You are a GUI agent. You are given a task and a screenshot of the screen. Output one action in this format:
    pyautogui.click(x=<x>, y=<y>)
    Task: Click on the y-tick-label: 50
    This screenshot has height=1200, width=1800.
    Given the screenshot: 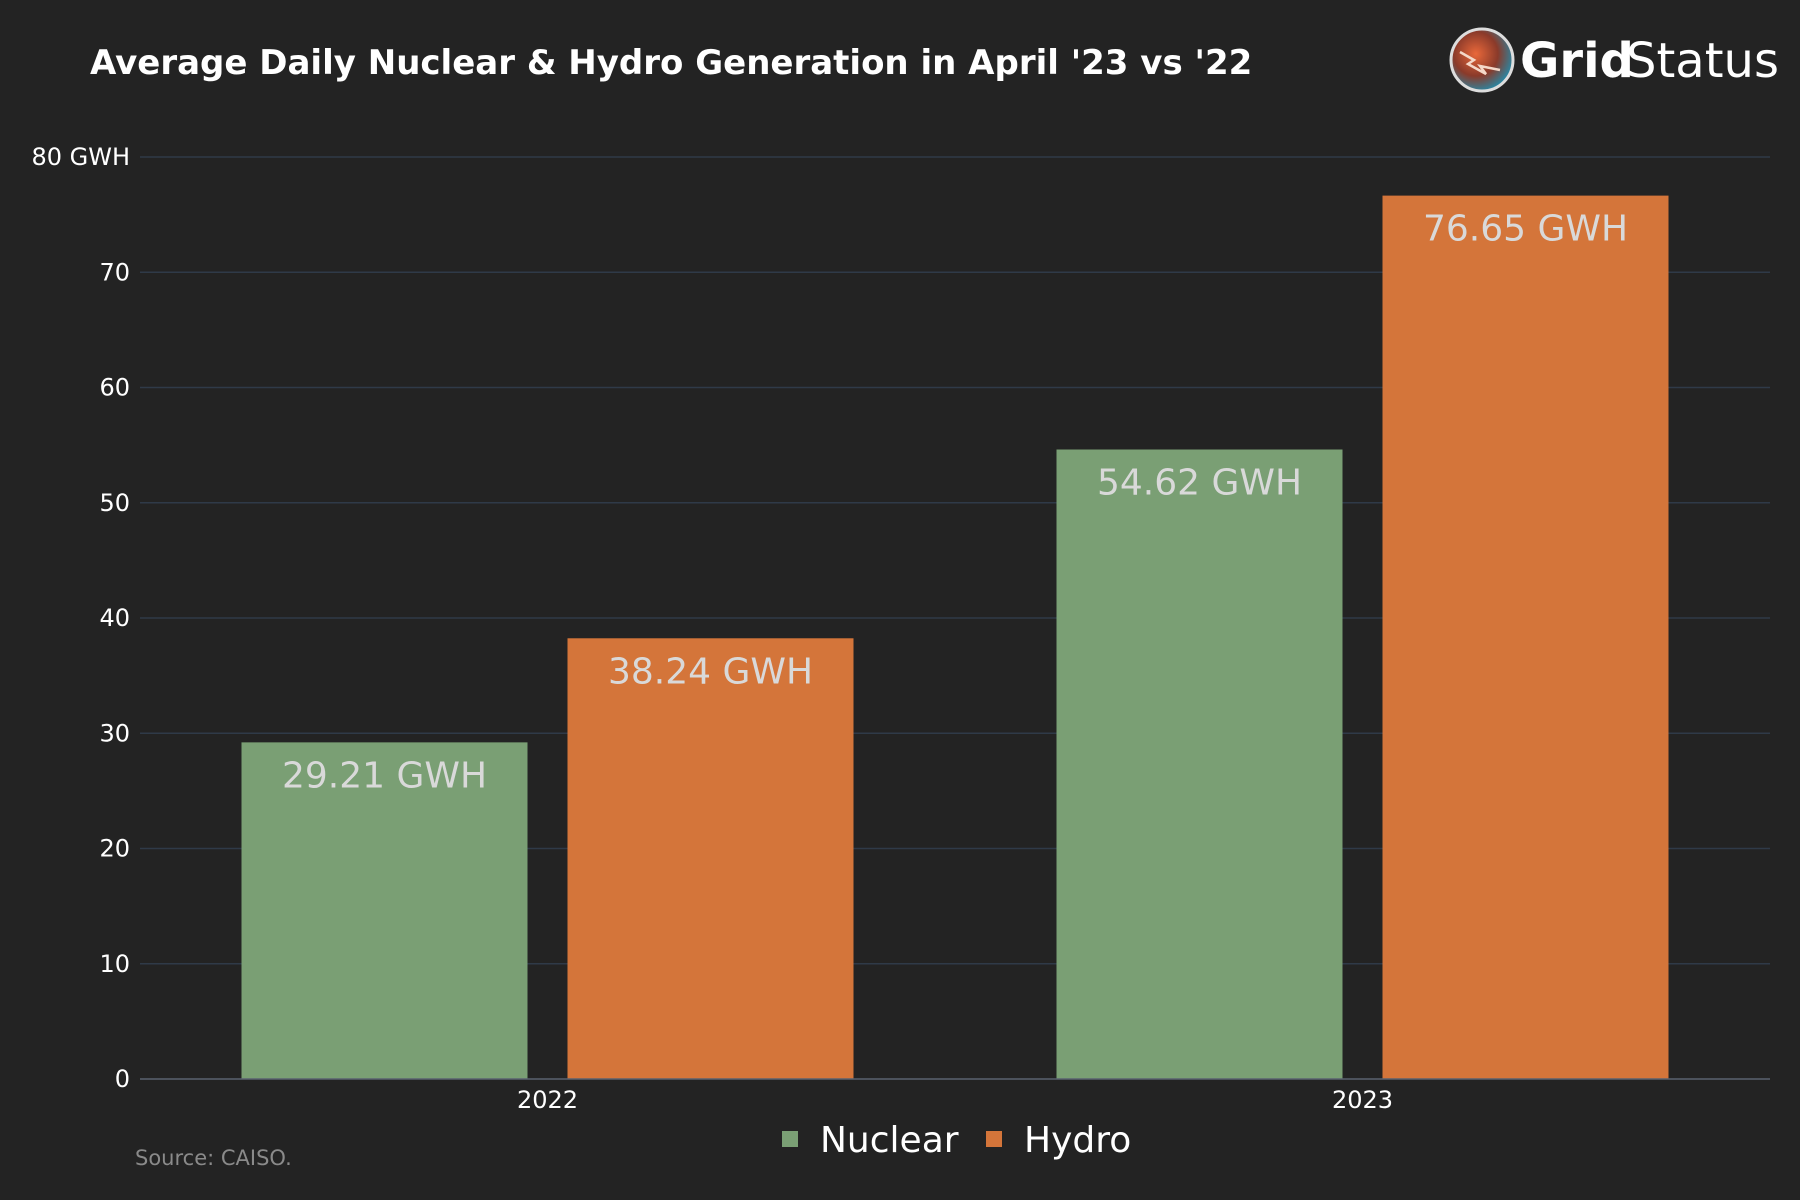 What is the action you would take?
    pyautogui.click(x=114, y=503)
    